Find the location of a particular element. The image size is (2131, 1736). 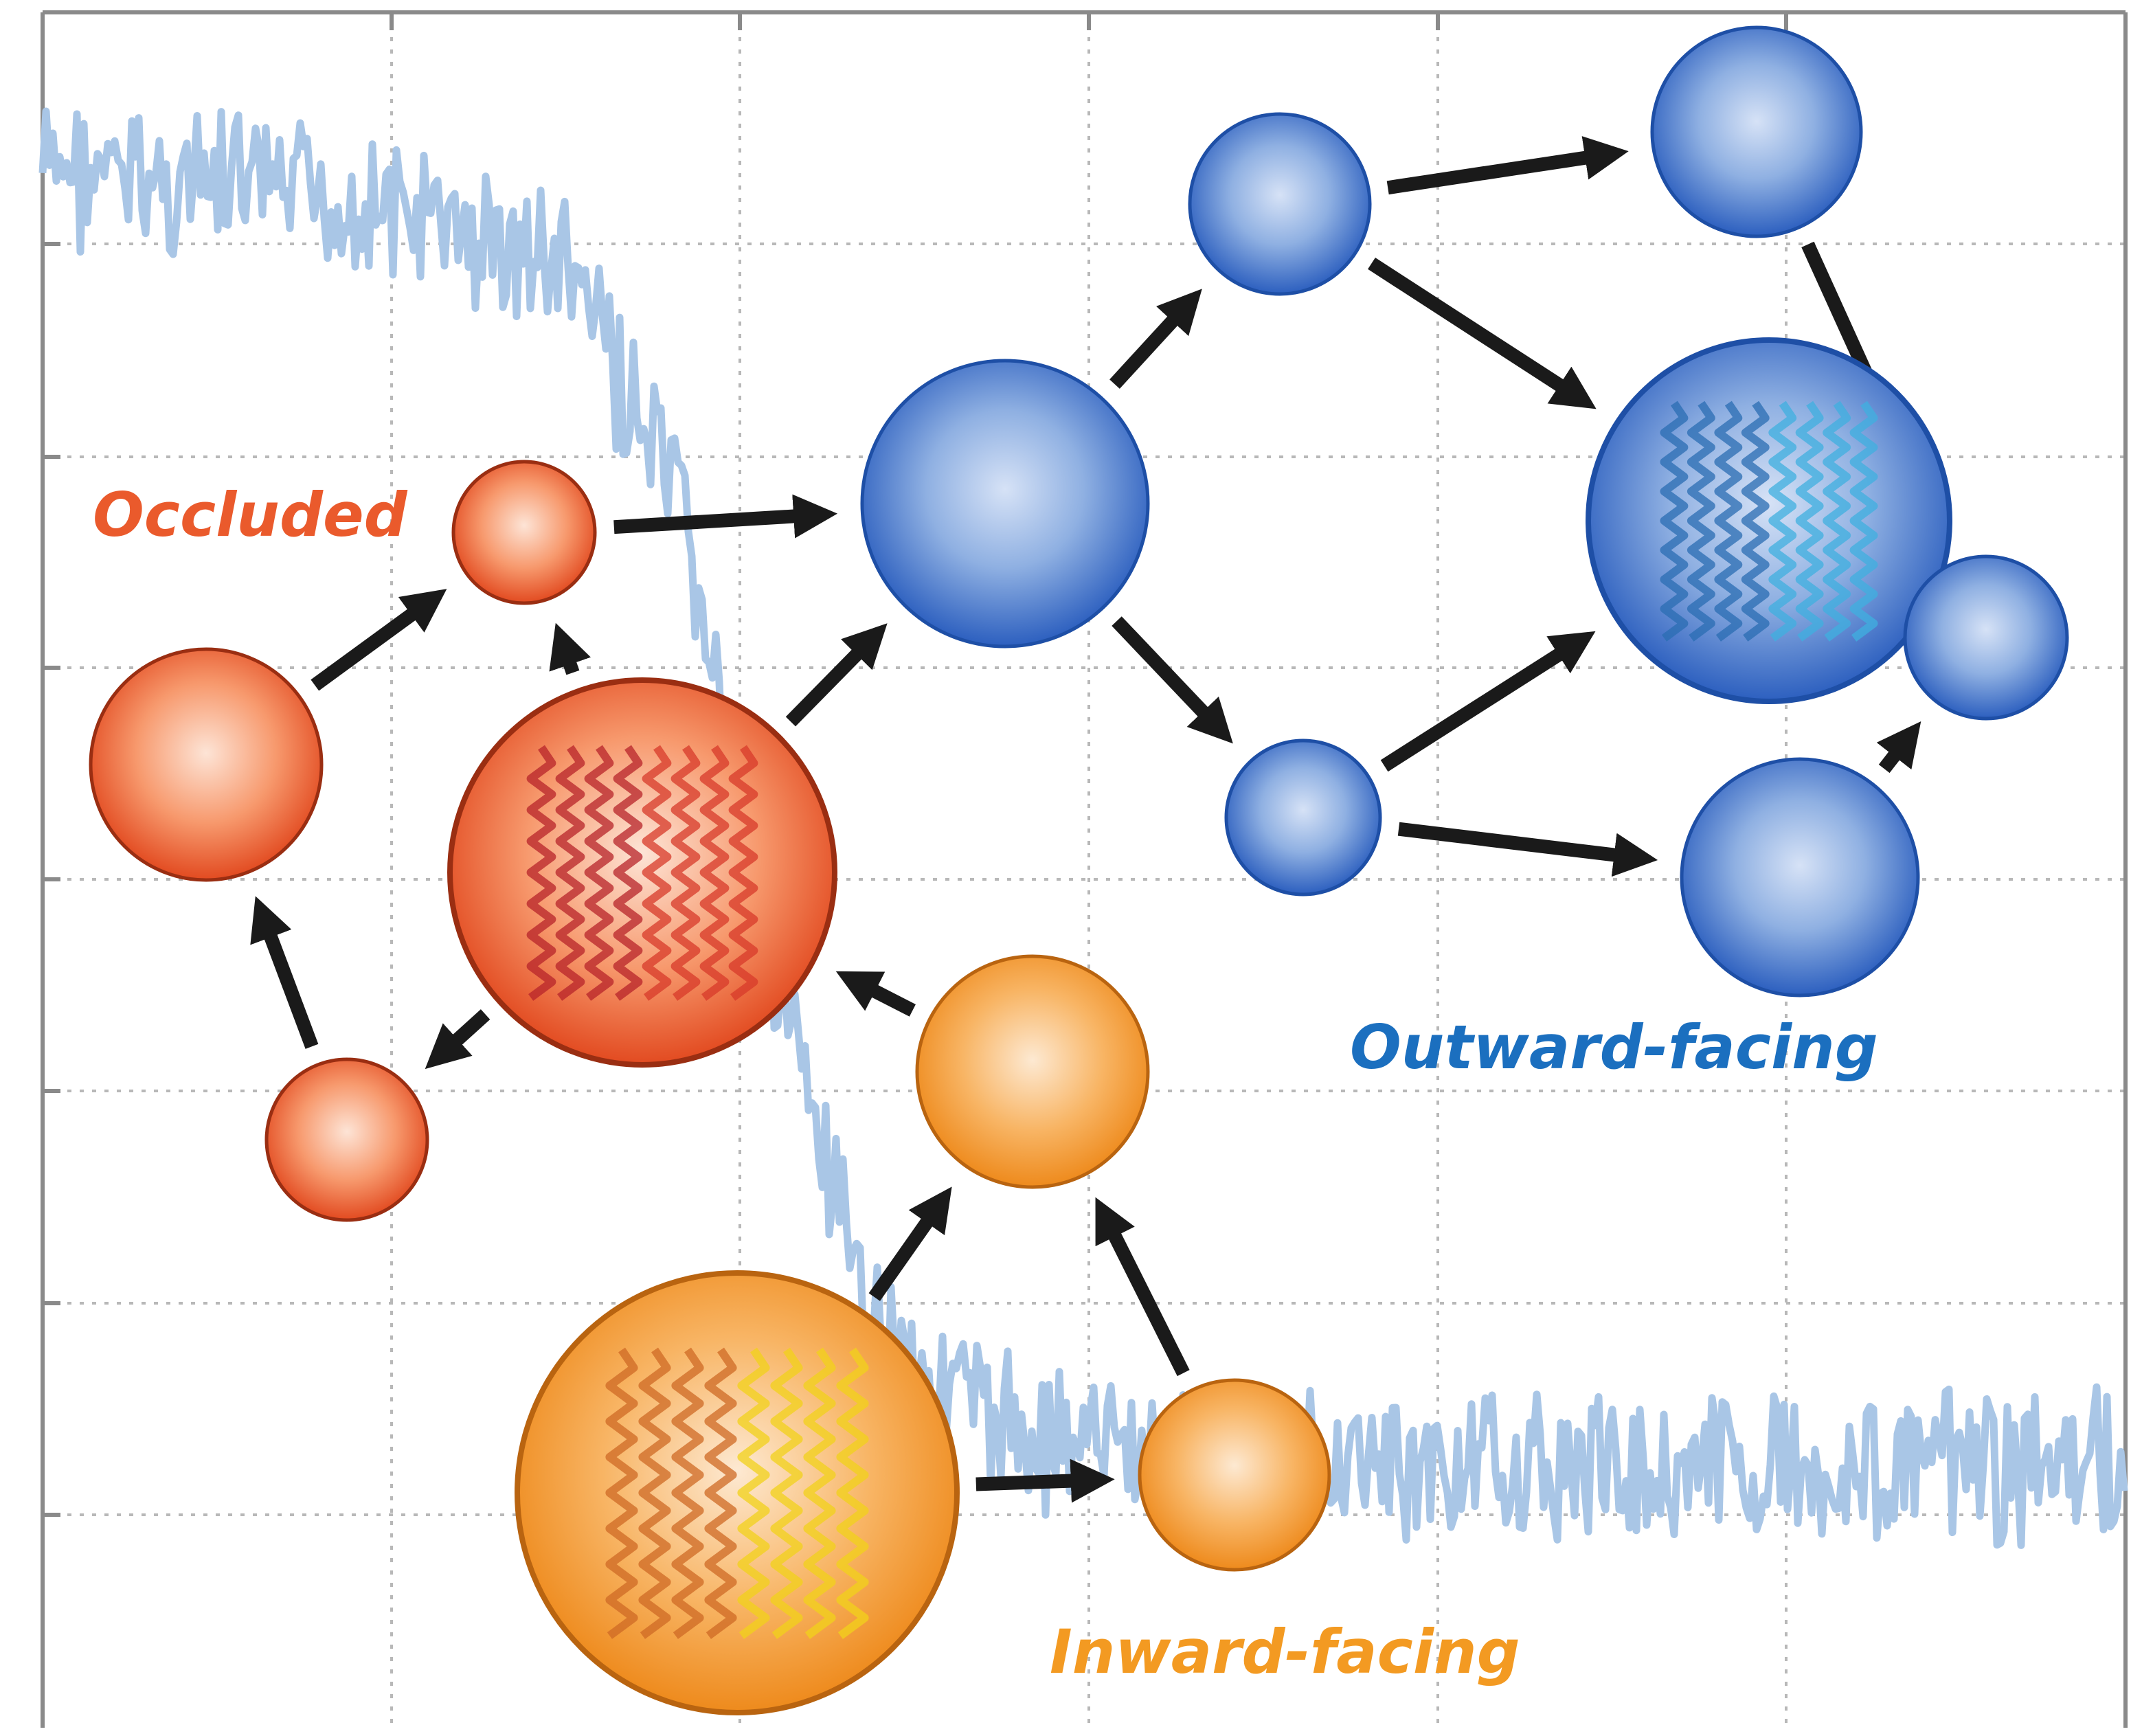

protein-structure-inward is located at coordinates (737, 1493).